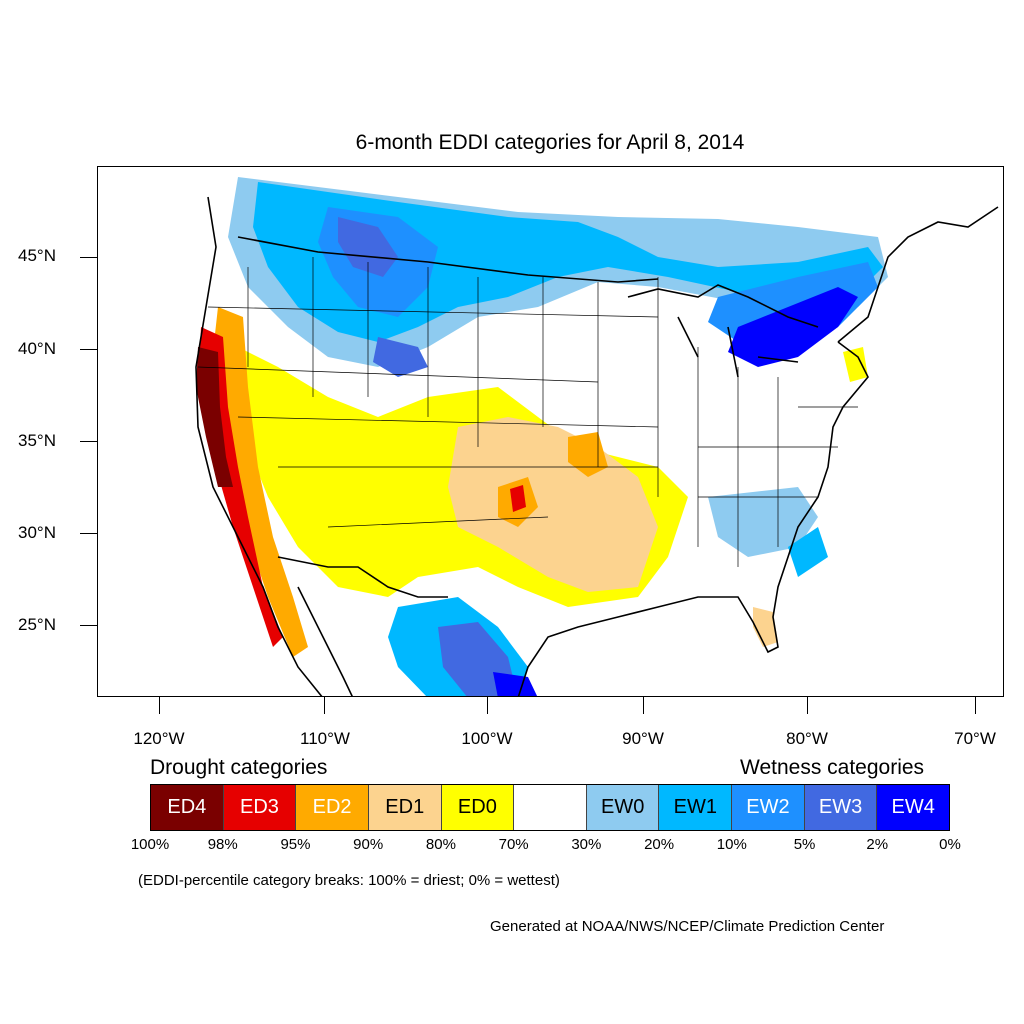 Image resolution: width=1024 pixels, height=1024 pixels. I want to click on region-ed1-florida, so click(765, 627).